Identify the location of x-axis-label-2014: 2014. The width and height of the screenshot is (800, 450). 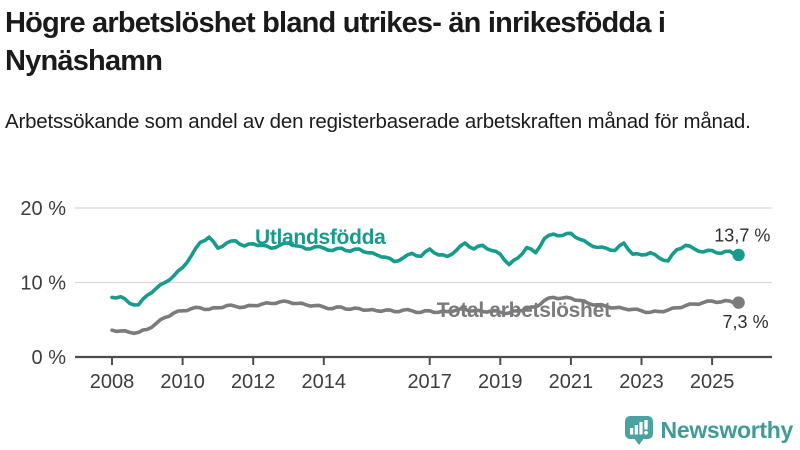
(324, 382).